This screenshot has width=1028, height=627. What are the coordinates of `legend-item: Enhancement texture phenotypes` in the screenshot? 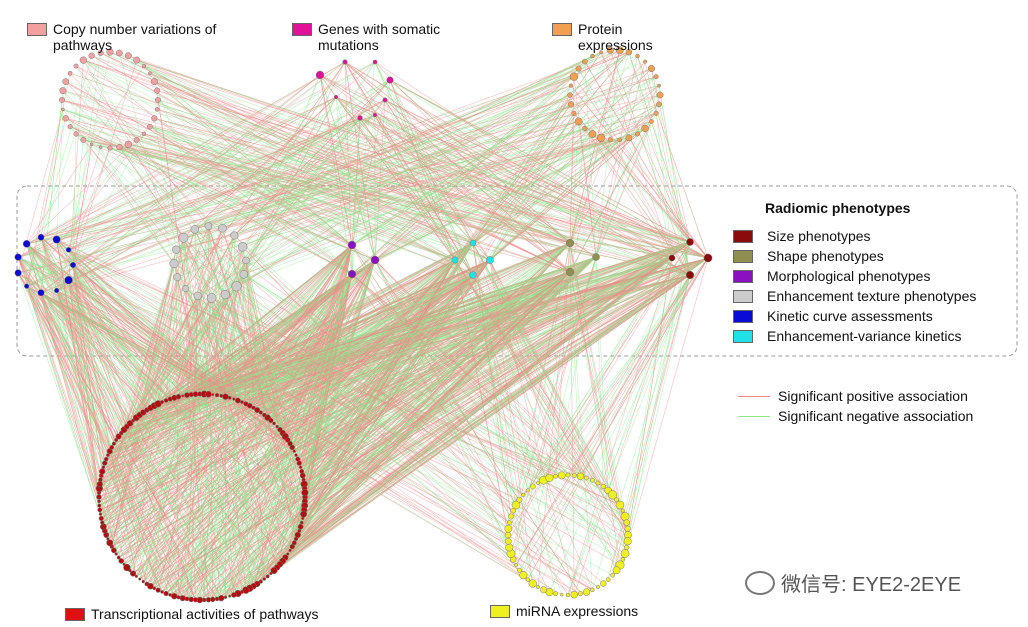 It's located at (854, 296).